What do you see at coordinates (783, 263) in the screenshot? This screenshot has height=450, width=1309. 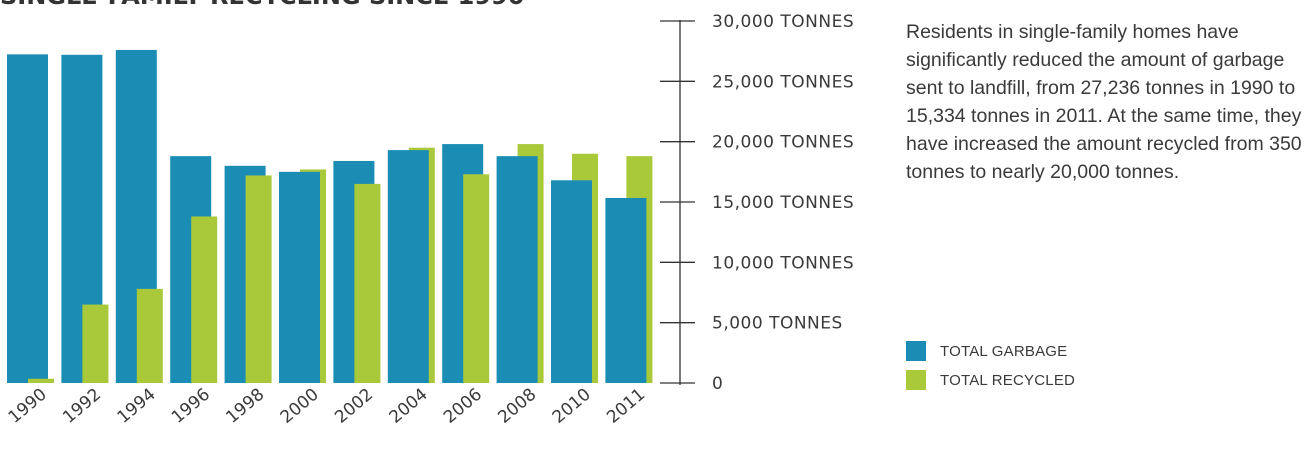 I see `y-tick-label-10000: 10,000 TONNES` at bounding box center [783, 263].